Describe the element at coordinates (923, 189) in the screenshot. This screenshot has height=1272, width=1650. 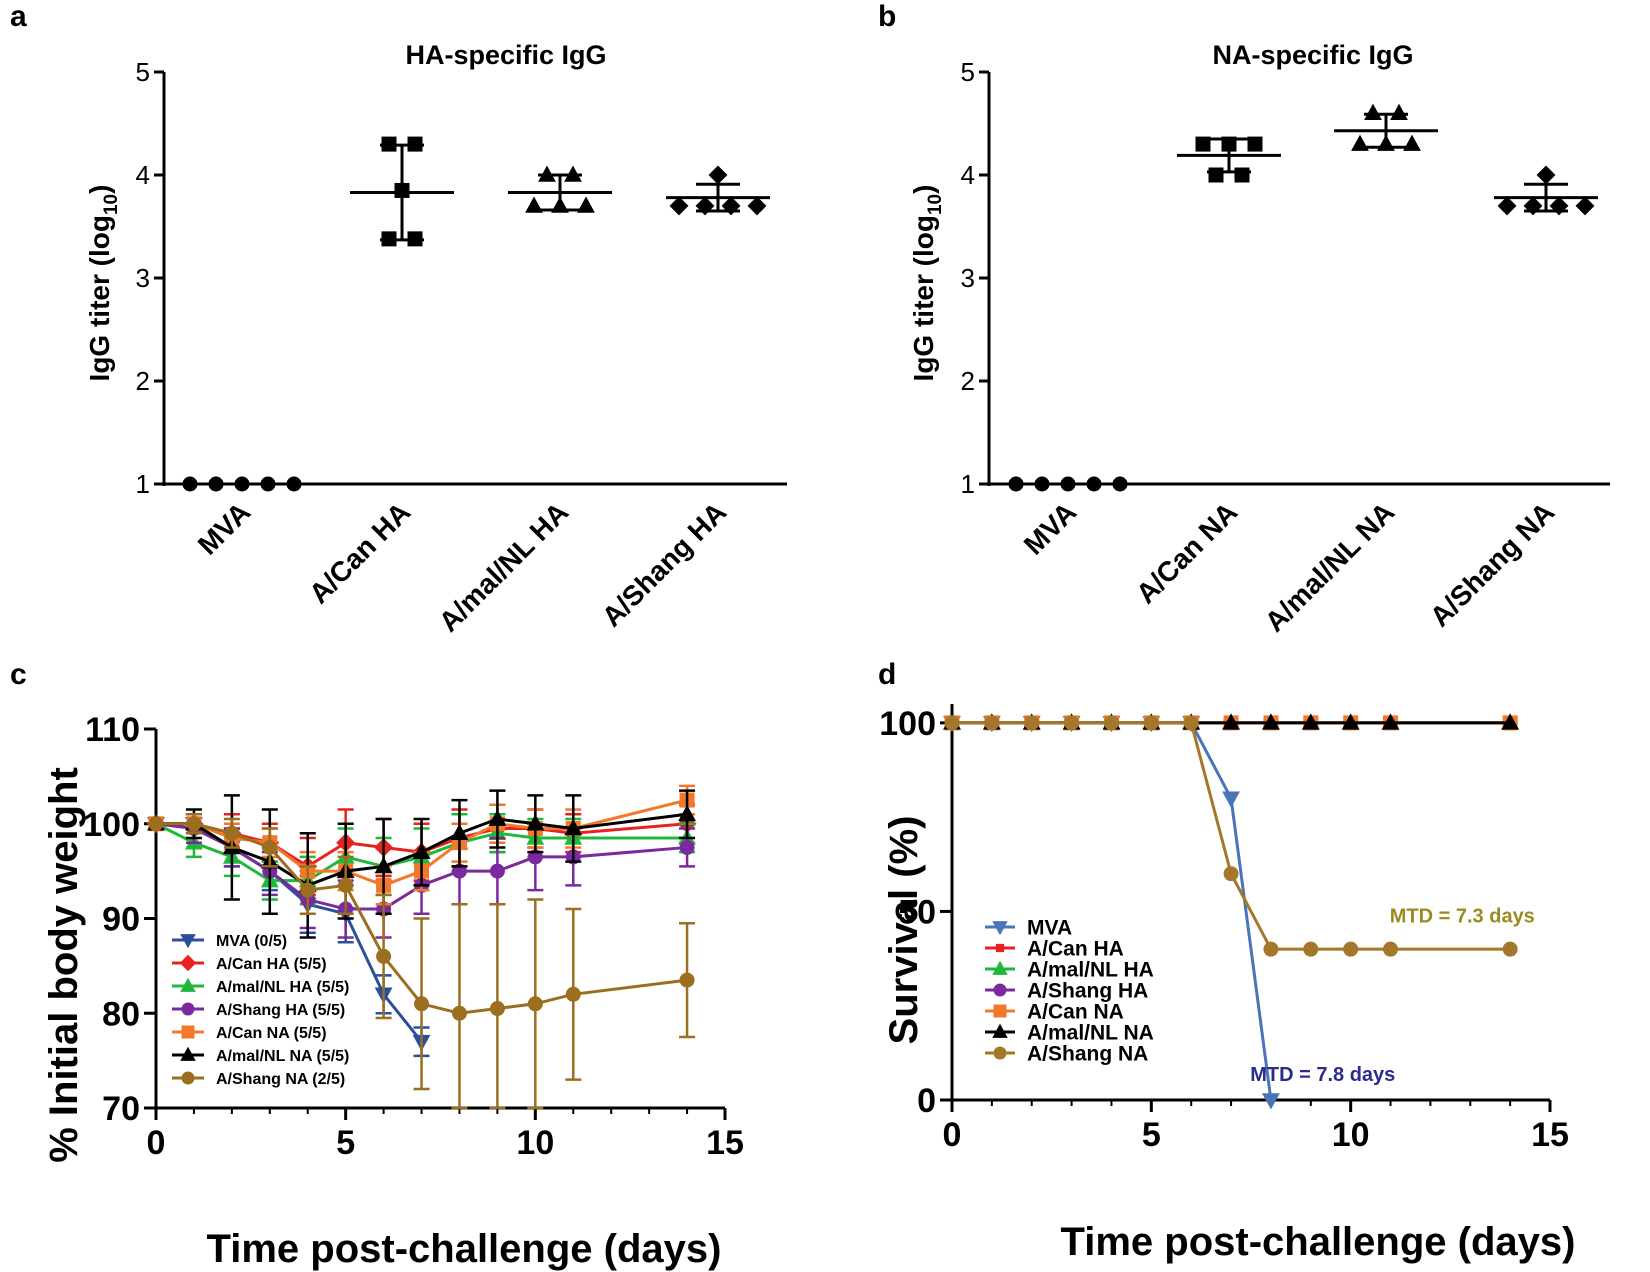
I see `chart-b-ylabel-close: )` at that location.